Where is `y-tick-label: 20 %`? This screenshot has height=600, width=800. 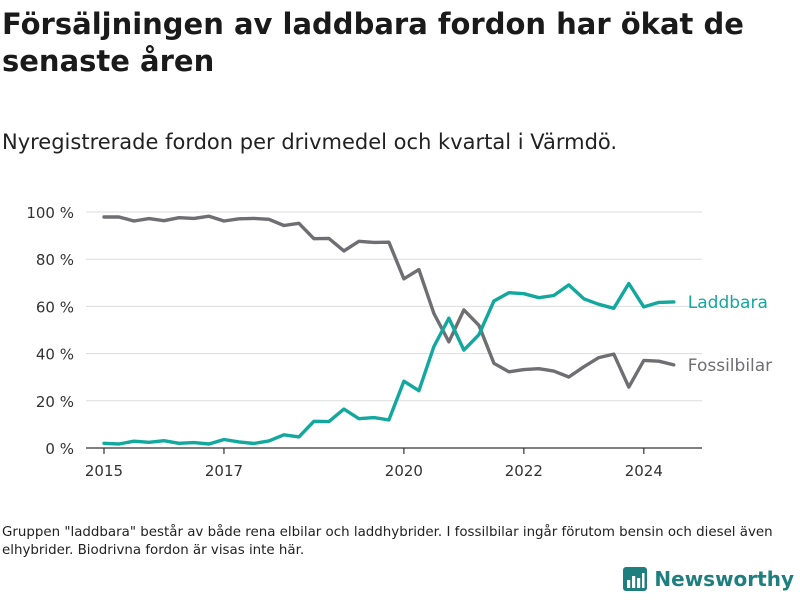
y-tick-label: 20 % is located at coordinates (55, 402).